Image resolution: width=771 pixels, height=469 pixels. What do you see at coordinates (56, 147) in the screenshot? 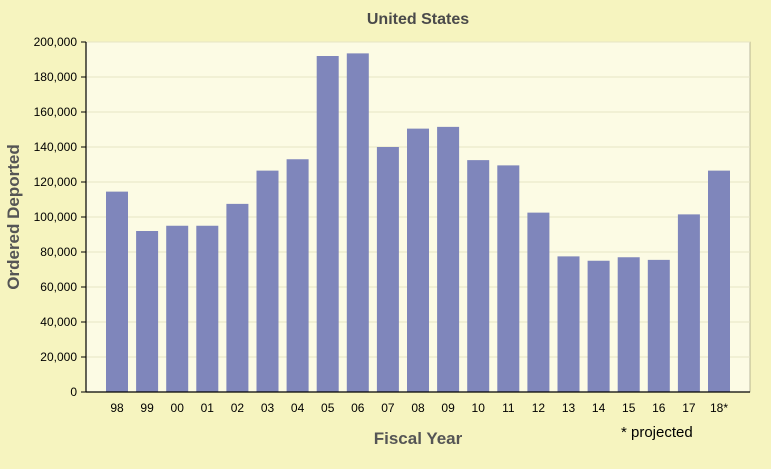
I see `y-tick-label: 140,000` at bounding box center [56, 147].